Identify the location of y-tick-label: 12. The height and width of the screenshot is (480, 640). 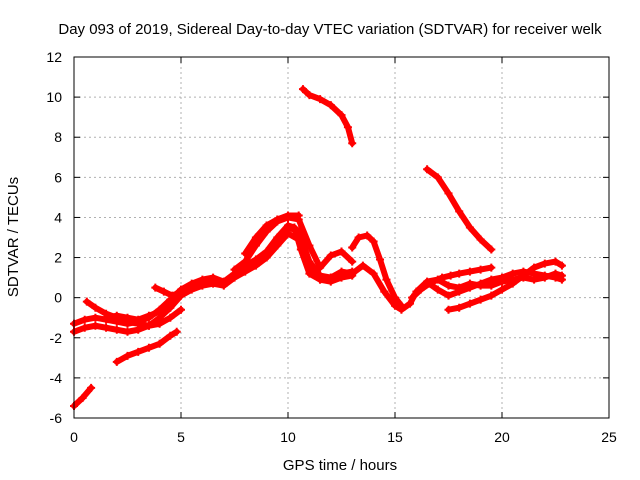
(54, 57).